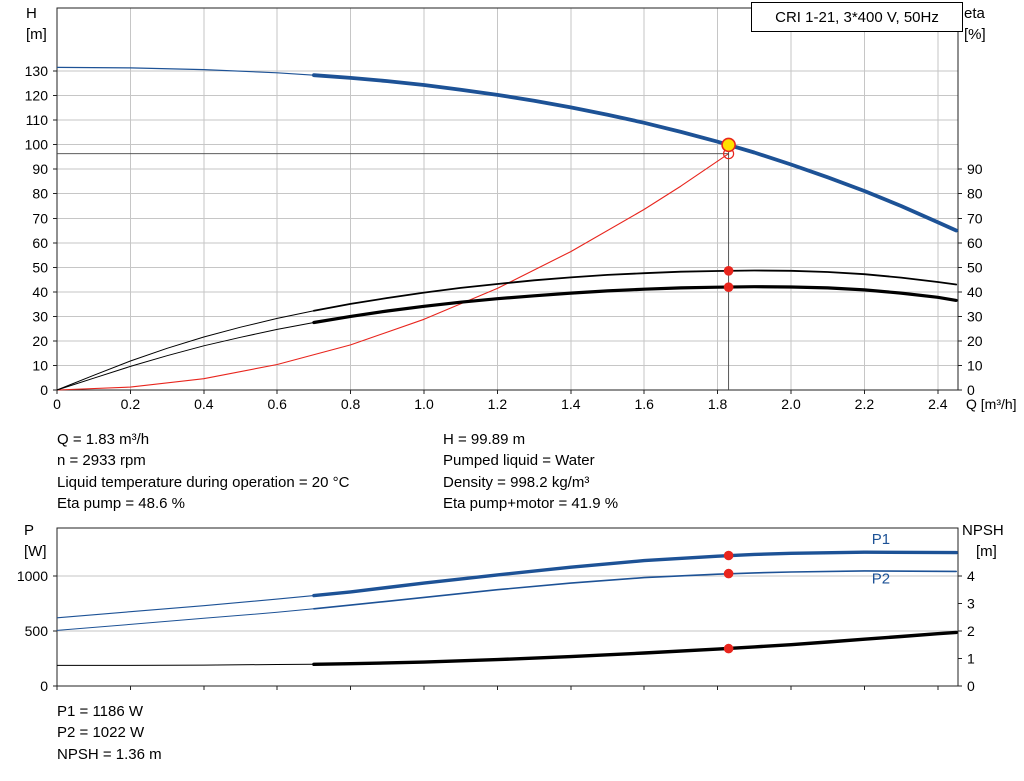 The width and height of the screenshot is (1024, 781). Describe the element at coordinates (36, 24) in the screenshot. I see `h-axis-label: H [m]` at that location.